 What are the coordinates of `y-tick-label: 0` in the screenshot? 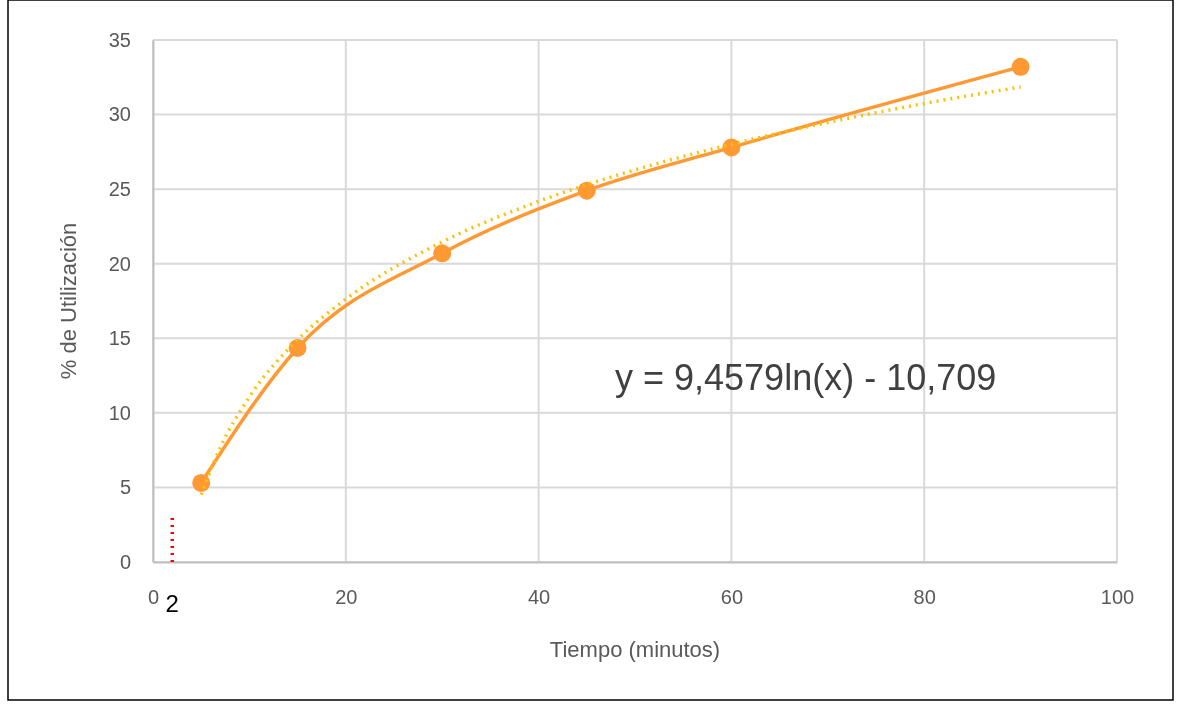 It's located at (125, 561).